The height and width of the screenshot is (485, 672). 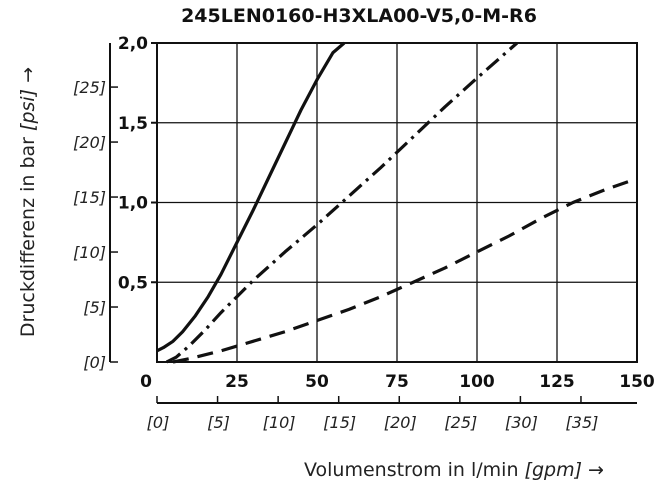 What do you see at coordinates (521, 422) in the screenshot?
I see `gpm-tick-label: [30]` at bounding box center [521, 422].